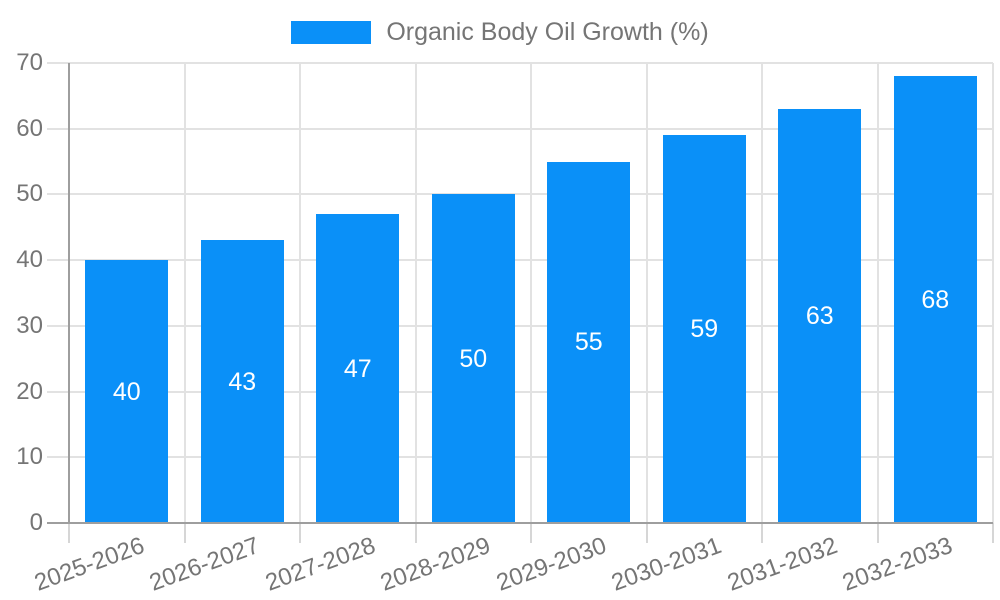 Image resolution: width=1000 pixels, height=600 pixels. Describe the element at coordinates (436, 564) in the screenshot. I see `x-axis-label: 2028-2029` at that location.